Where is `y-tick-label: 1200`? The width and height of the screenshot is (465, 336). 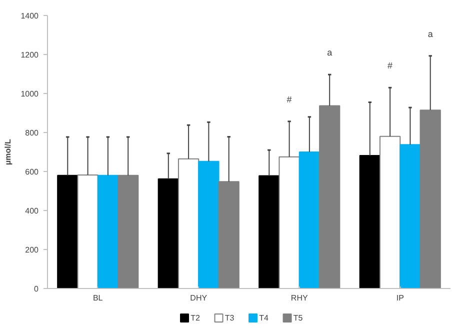
y-tick-label: 1200 is located at coordinates (30, 55).